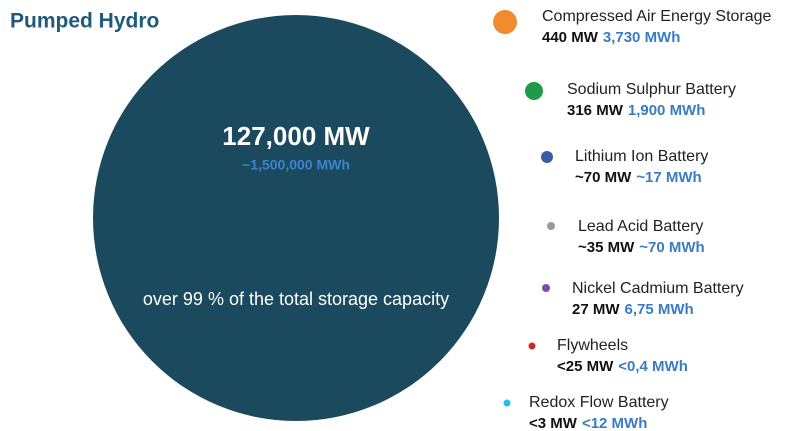 The image size is (810, 431). I want to click on item-values: 316 MW 1,900 MWh, so click(636, 110).